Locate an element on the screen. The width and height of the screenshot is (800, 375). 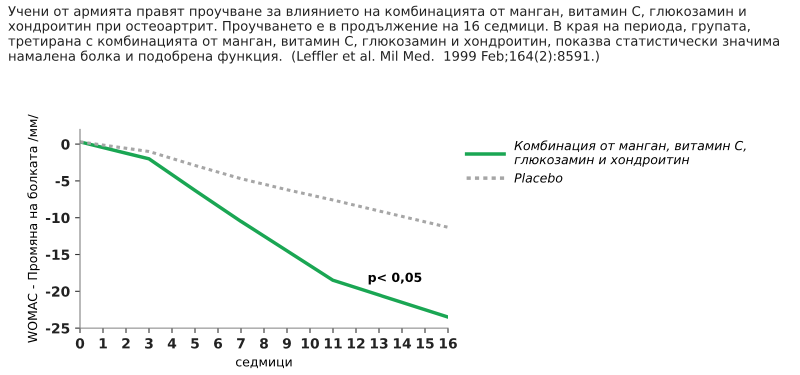
x-tick-label: 1 is located at coordinates (103, 343).